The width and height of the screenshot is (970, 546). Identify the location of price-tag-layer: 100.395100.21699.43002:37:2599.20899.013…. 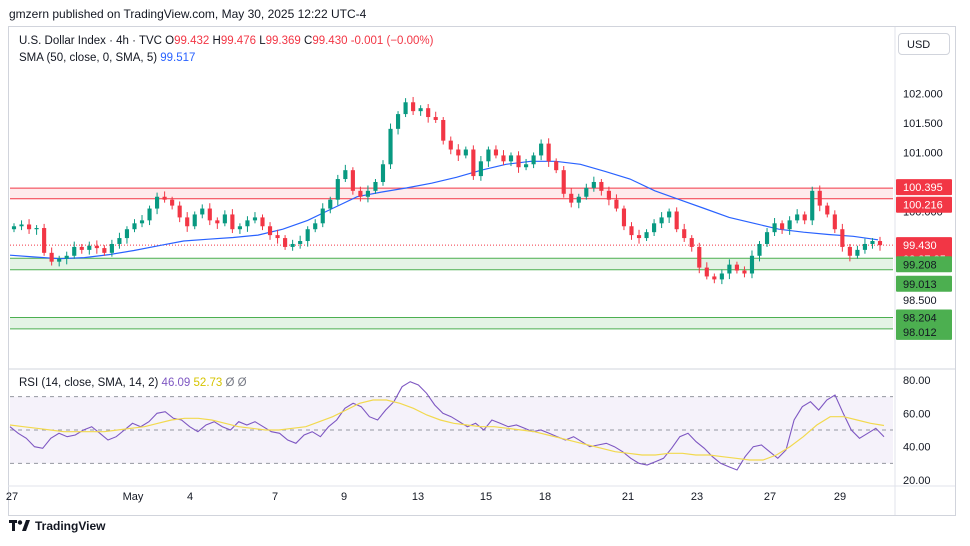
(924, 259).